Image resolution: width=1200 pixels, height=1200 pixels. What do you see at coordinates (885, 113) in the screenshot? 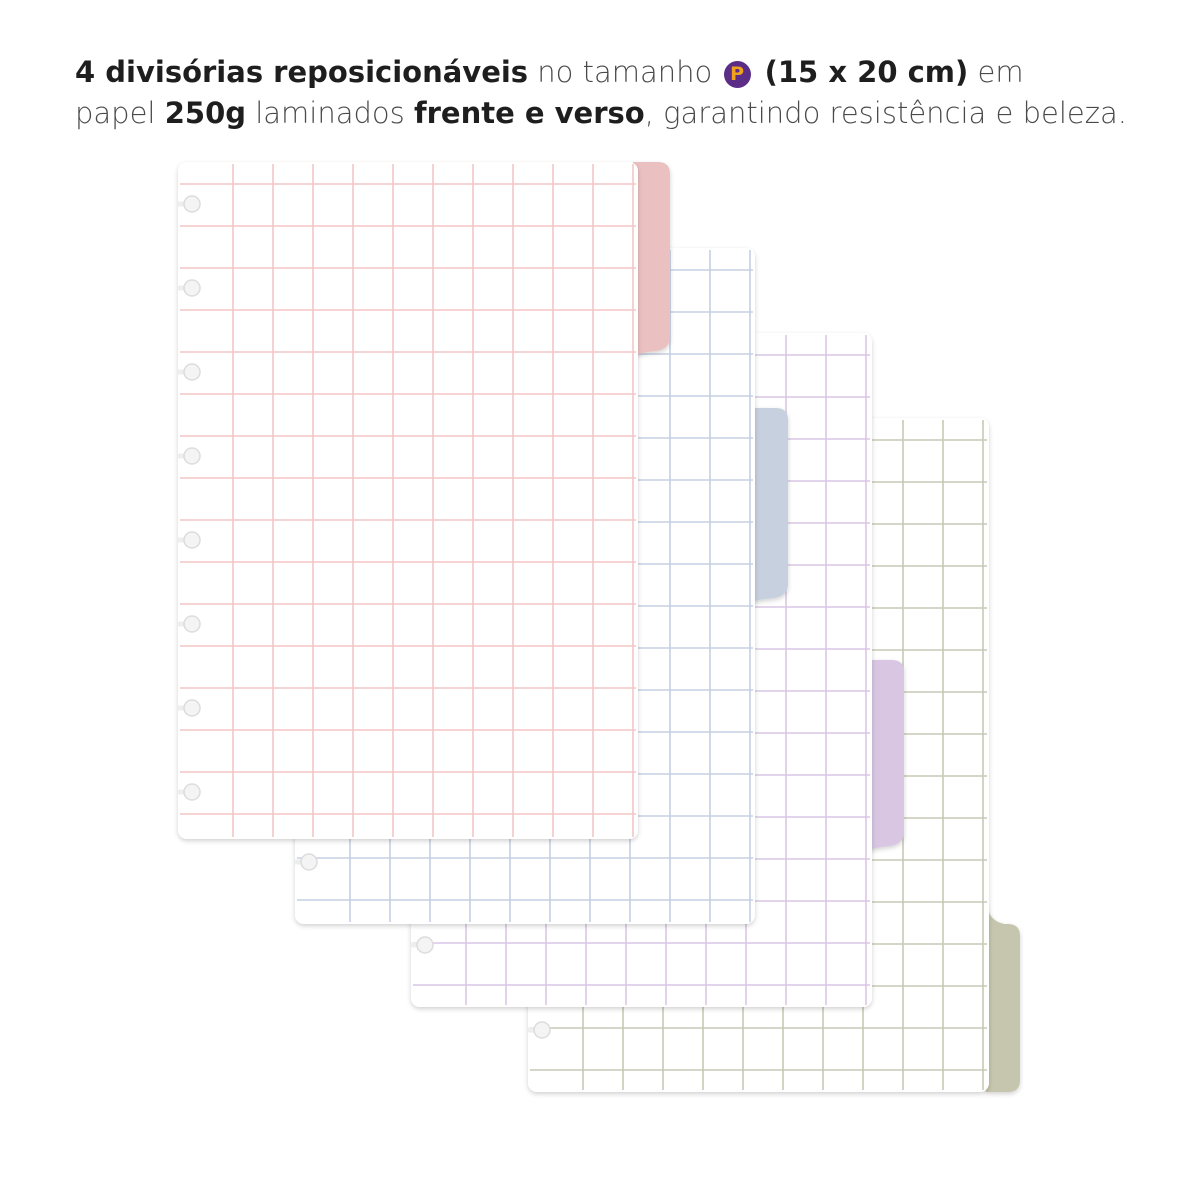
I see `caption-text: , garantindo resistência e beleza.` at bounding box center [885, 113].